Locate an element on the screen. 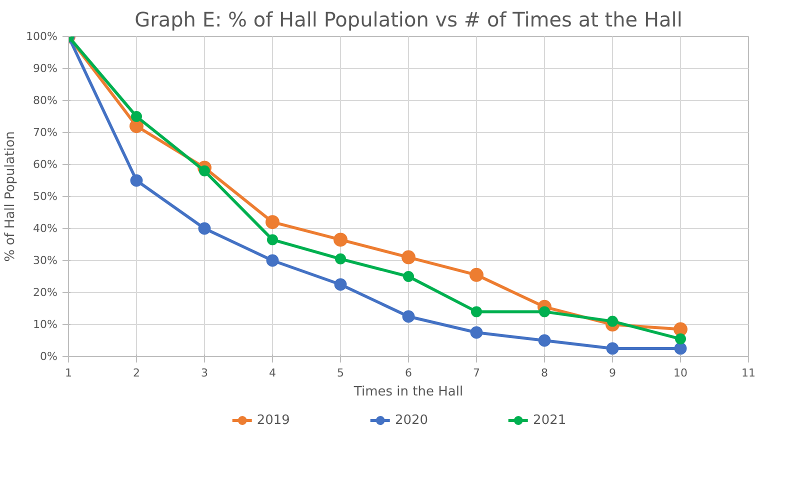 The height and width of the screenshot is (488, 802). y-tick-label: 20% is located at coordinates (45, 292).